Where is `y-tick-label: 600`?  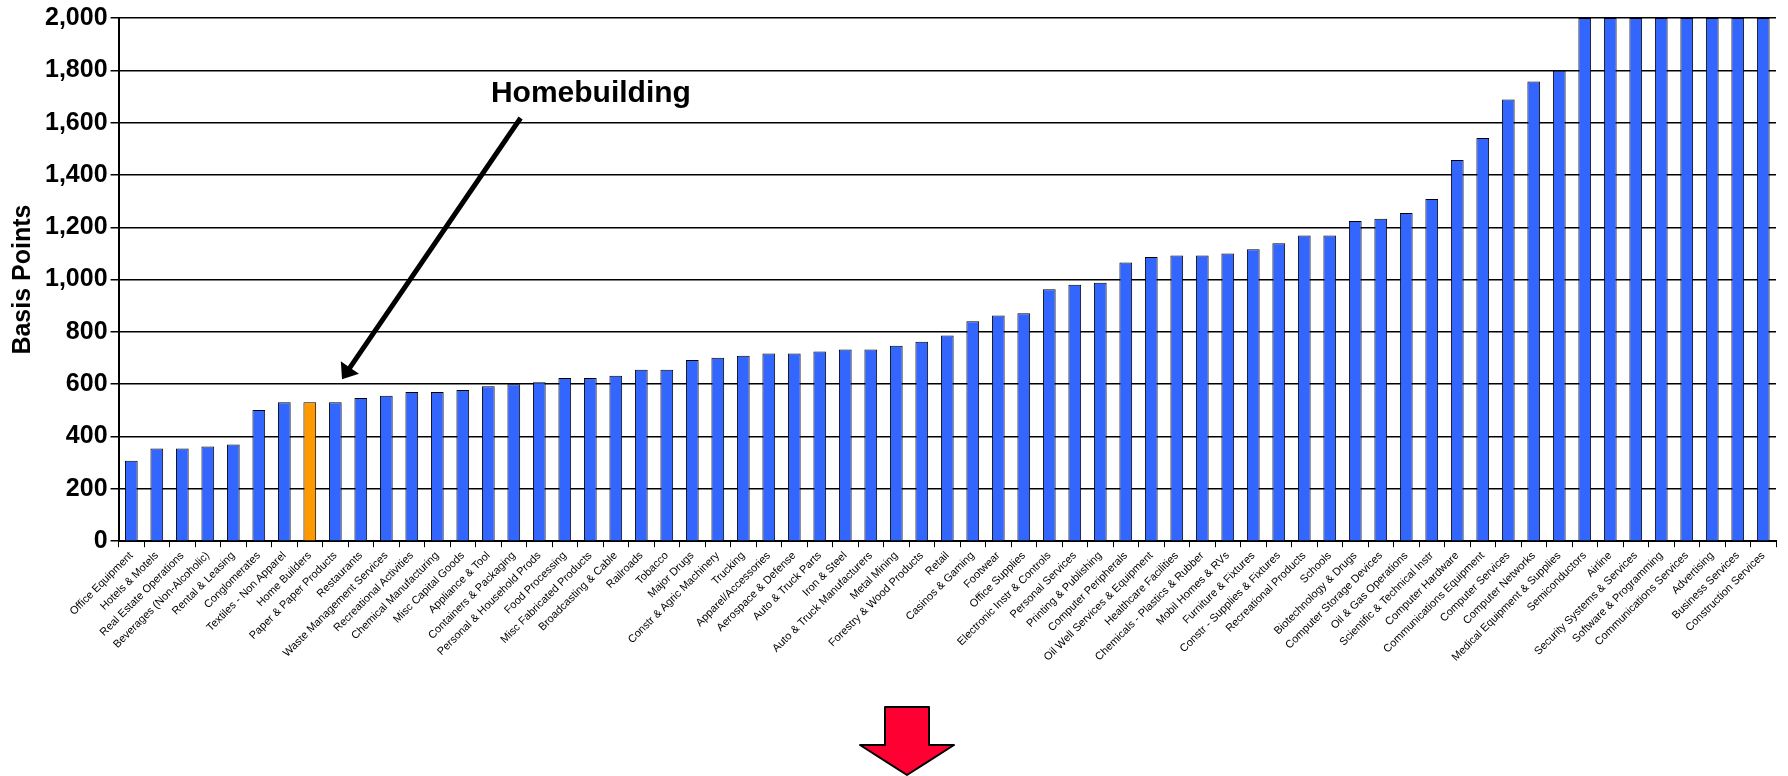
y-tick-label: 600 is located at coordinates (86, 382).